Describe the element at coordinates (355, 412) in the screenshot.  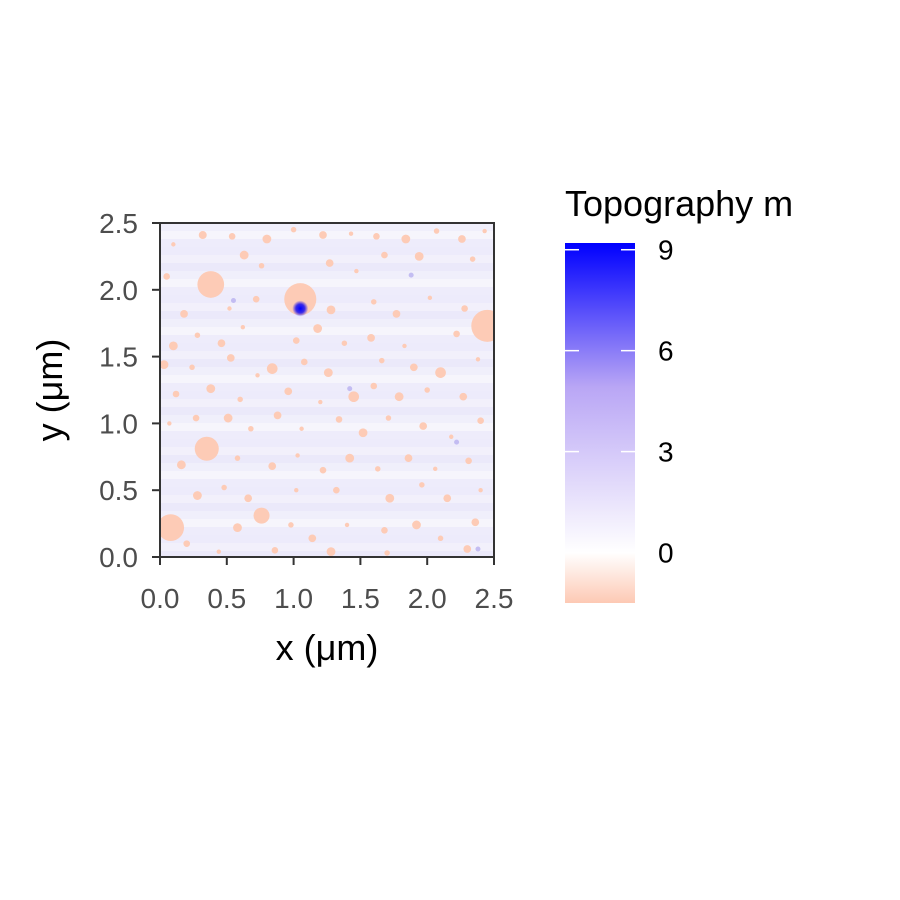
I see `blue-spots` at that location.